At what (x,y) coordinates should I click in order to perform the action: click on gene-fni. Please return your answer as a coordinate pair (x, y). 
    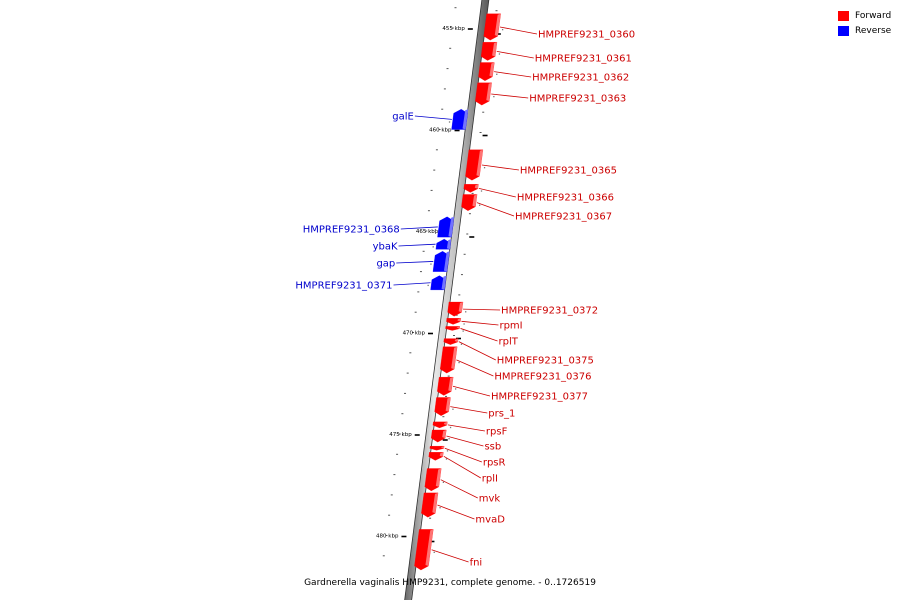
    Looking at the image, I should click on (424, 550).